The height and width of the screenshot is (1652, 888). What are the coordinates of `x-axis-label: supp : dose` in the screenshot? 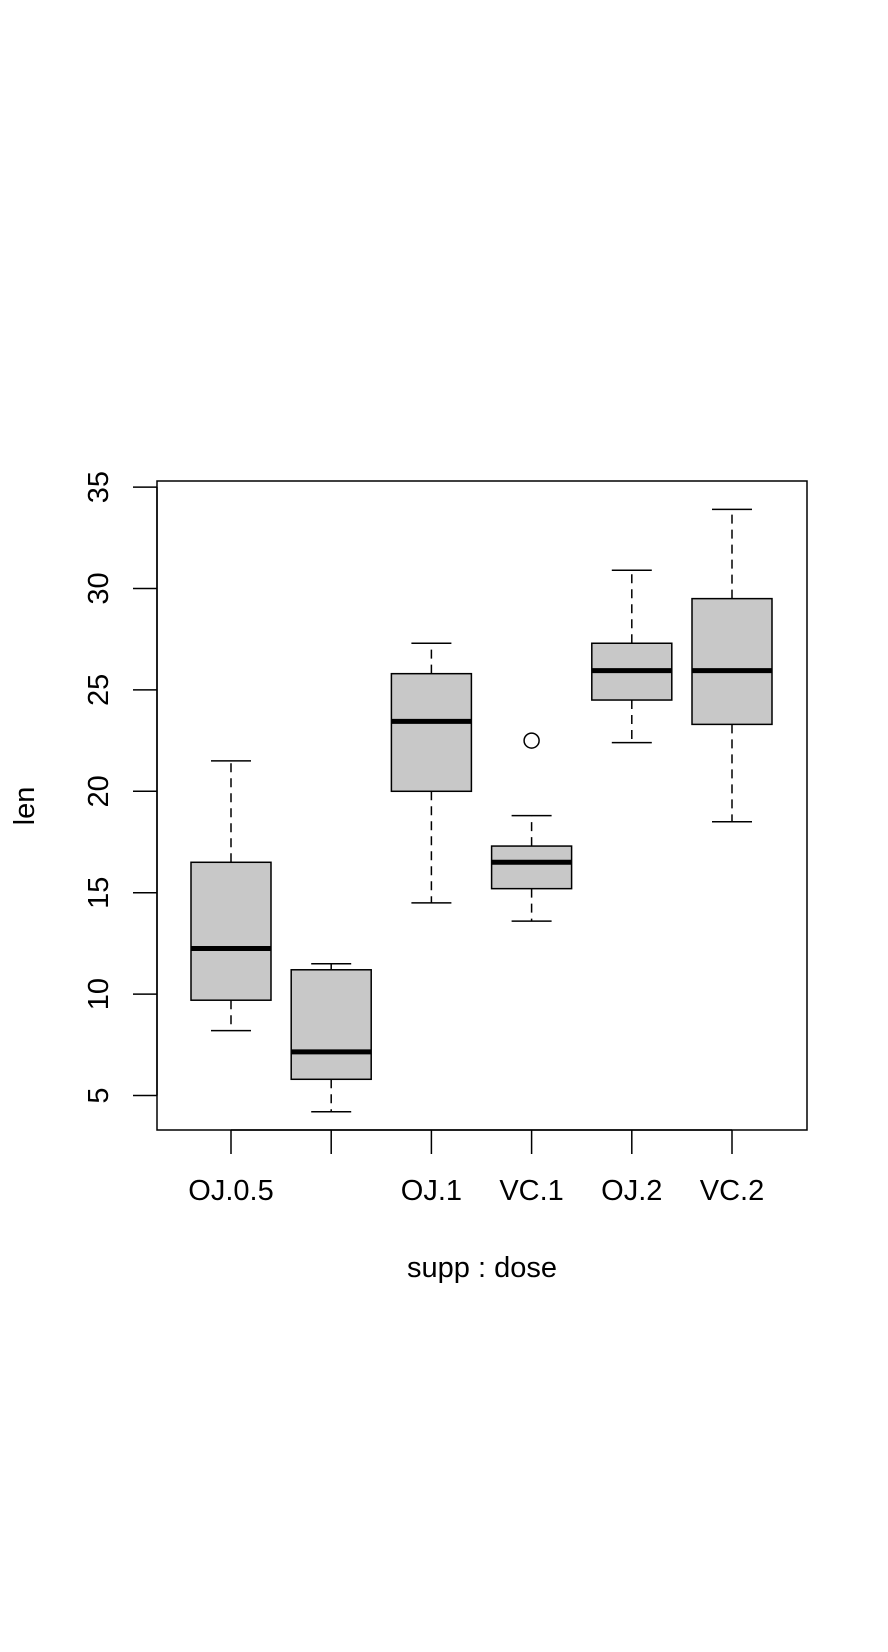 It's located at (482, 1268).